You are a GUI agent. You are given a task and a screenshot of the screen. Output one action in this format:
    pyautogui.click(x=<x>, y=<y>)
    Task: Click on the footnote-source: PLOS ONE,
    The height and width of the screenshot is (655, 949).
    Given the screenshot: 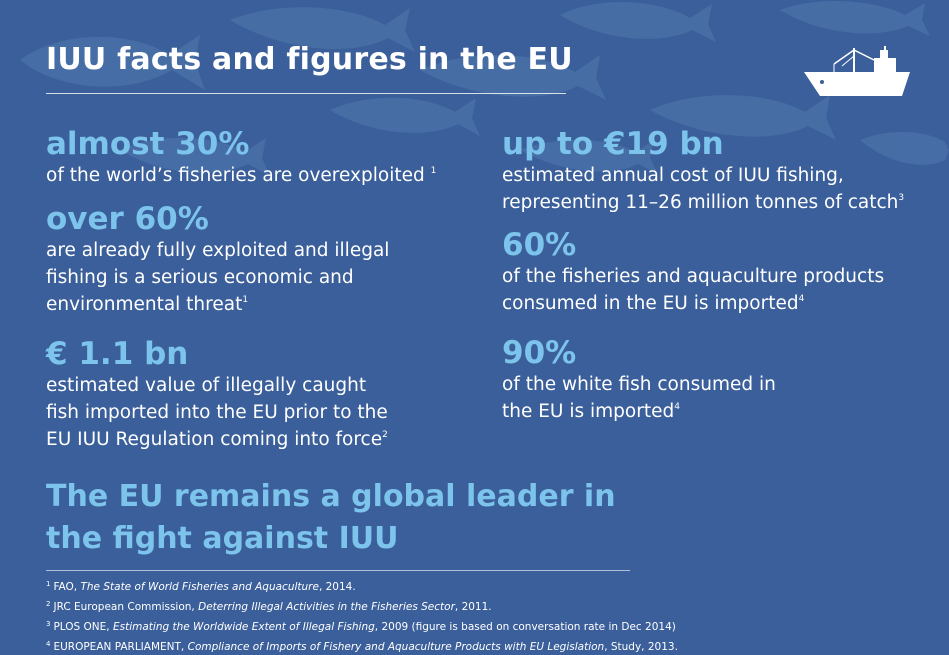 What is the action you would take?
    pyautogui.click(x=83, y=627)
    